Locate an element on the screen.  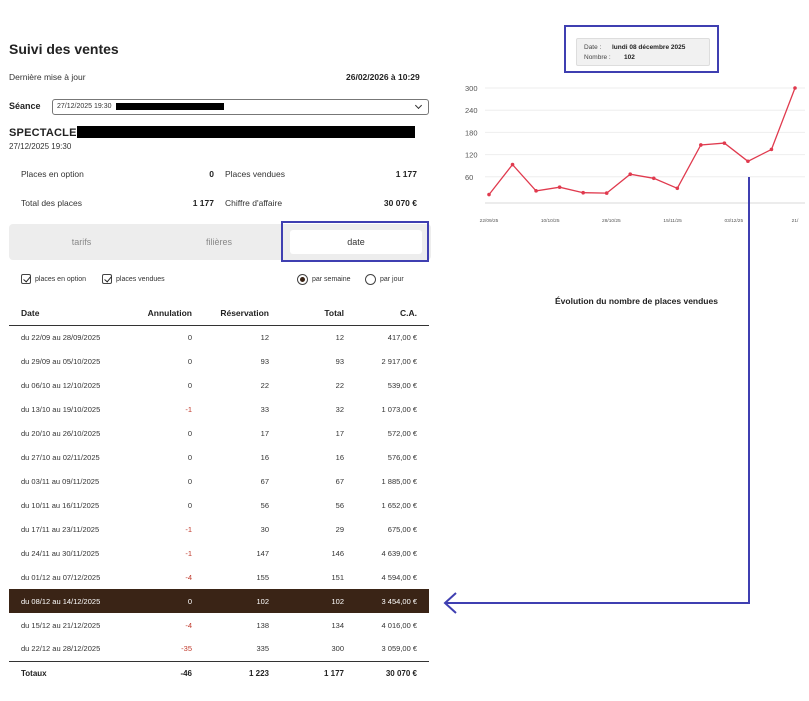
tooltip-count-label: Nombre : is located at coordinates (597, 57).